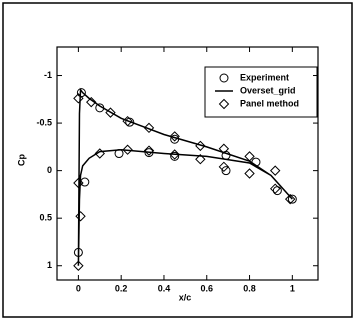 The image size is (355, 320). I want to click on x-tick-label: 0.4, so click(164, 288).